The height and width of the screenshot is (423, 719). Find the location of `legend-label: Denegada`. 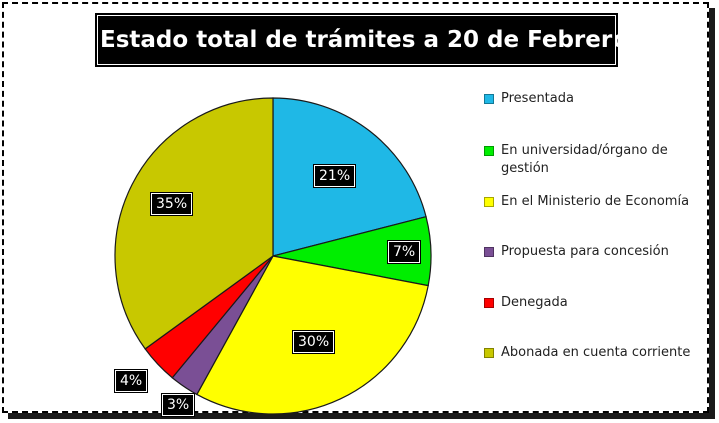

legend-label: Denegada is located at coordinates (534, 302).